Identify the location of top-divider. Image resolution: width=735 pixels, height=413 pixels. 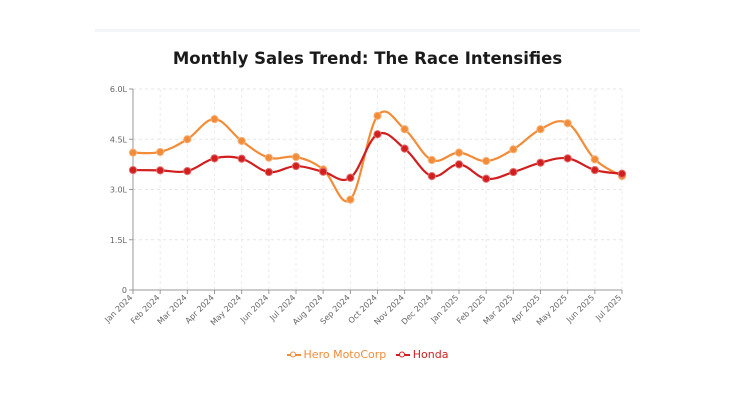
(367, 30).